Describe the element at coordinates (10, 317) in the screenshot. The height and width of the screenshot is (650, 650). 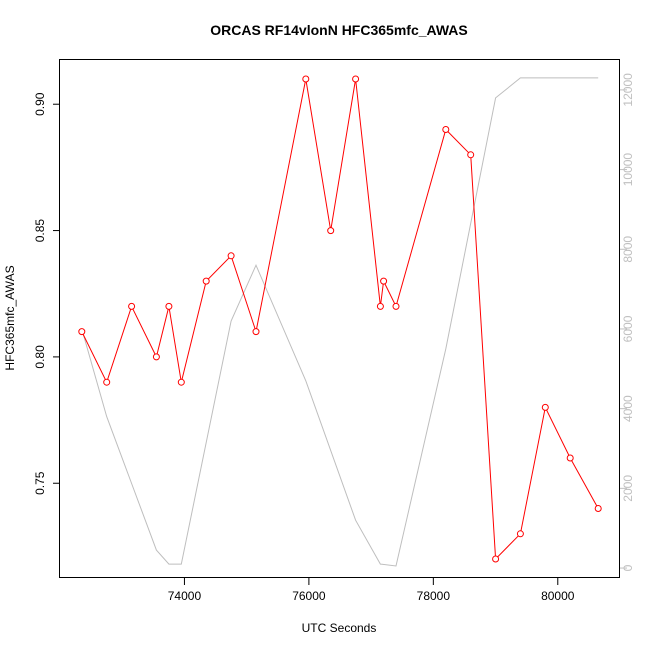
I see `y-axis-label: HFC365mfc_AWAS` at that location.